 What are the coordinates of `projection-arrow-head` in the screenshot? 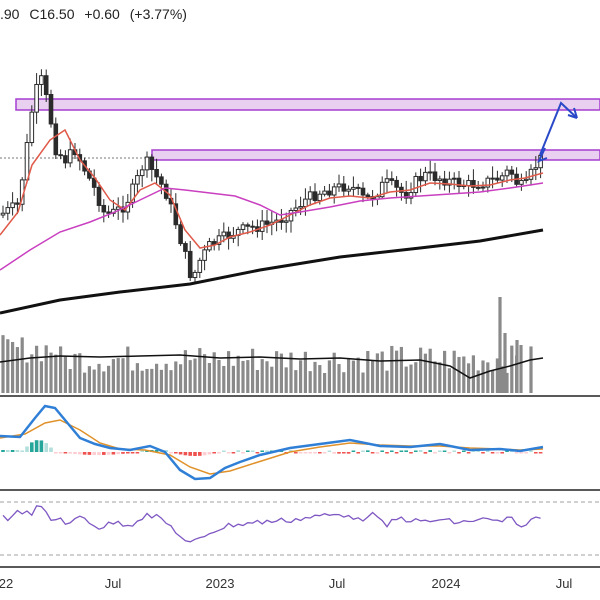 It's located at (572, 113).